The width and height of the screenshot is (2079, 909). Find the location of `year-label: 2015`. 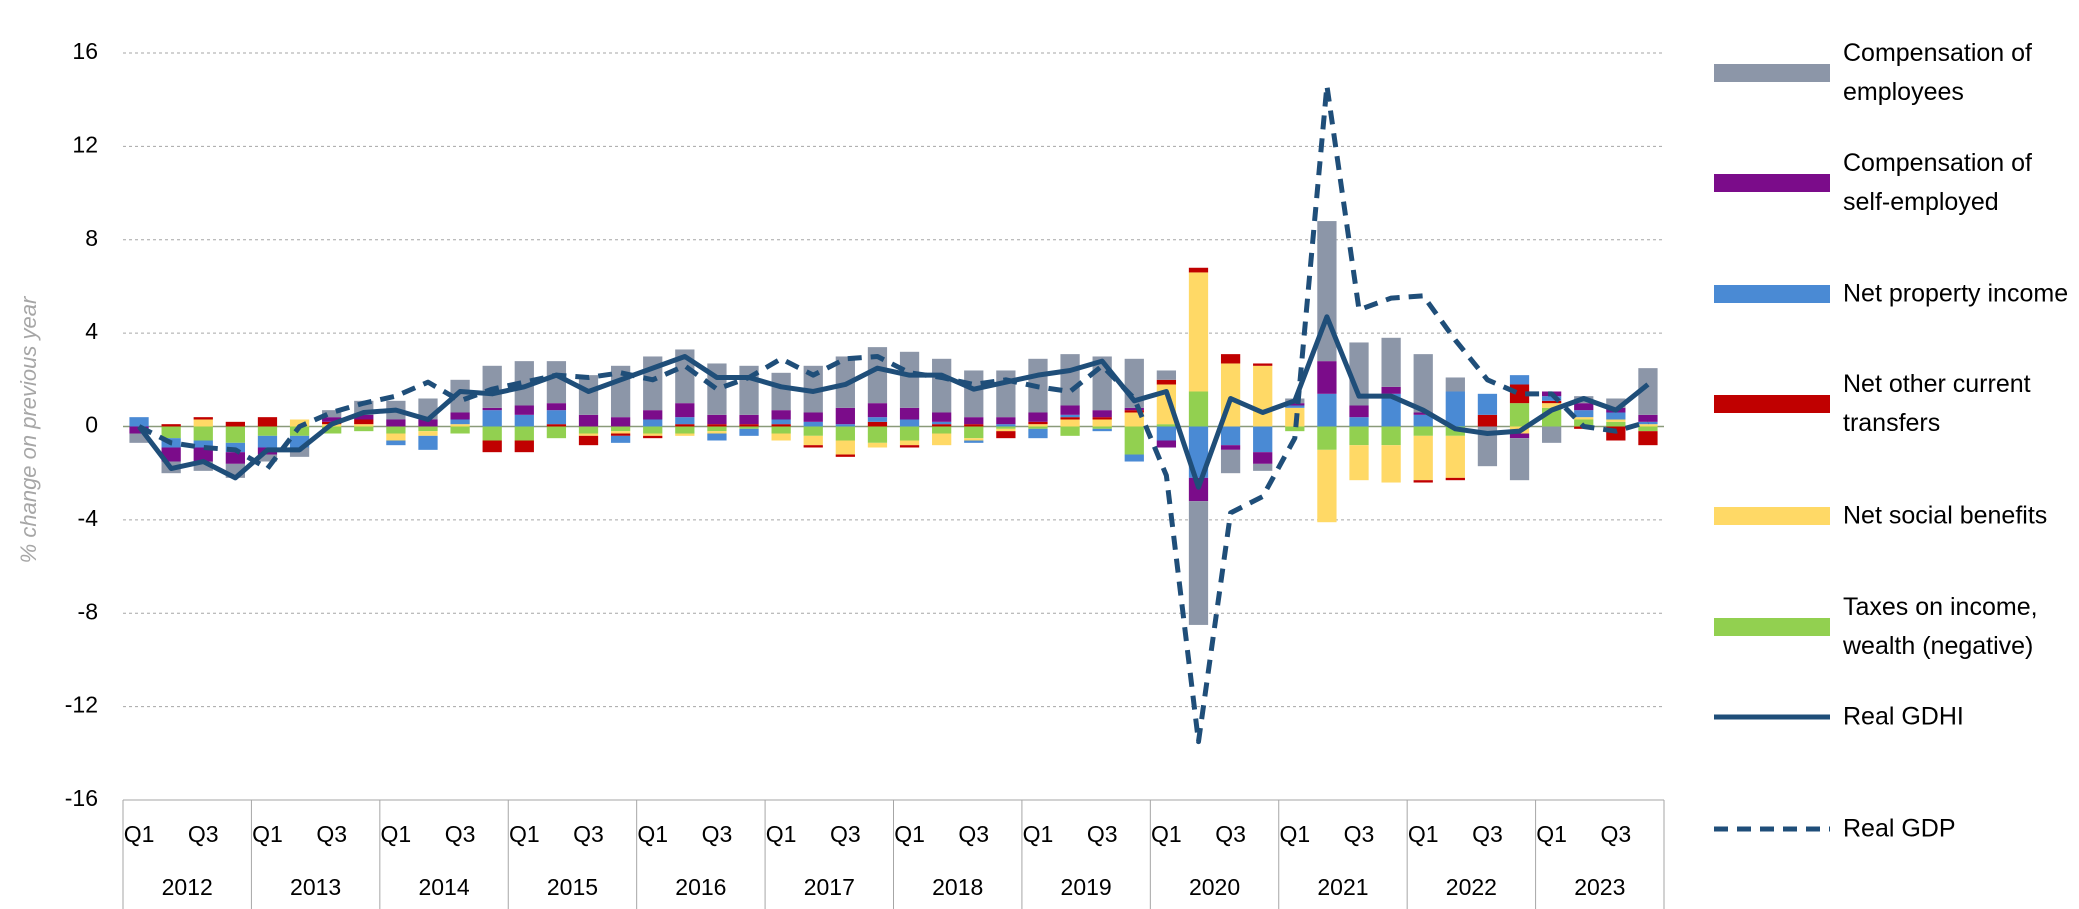

year-label: 2015 is located at coordinates (572, 887).